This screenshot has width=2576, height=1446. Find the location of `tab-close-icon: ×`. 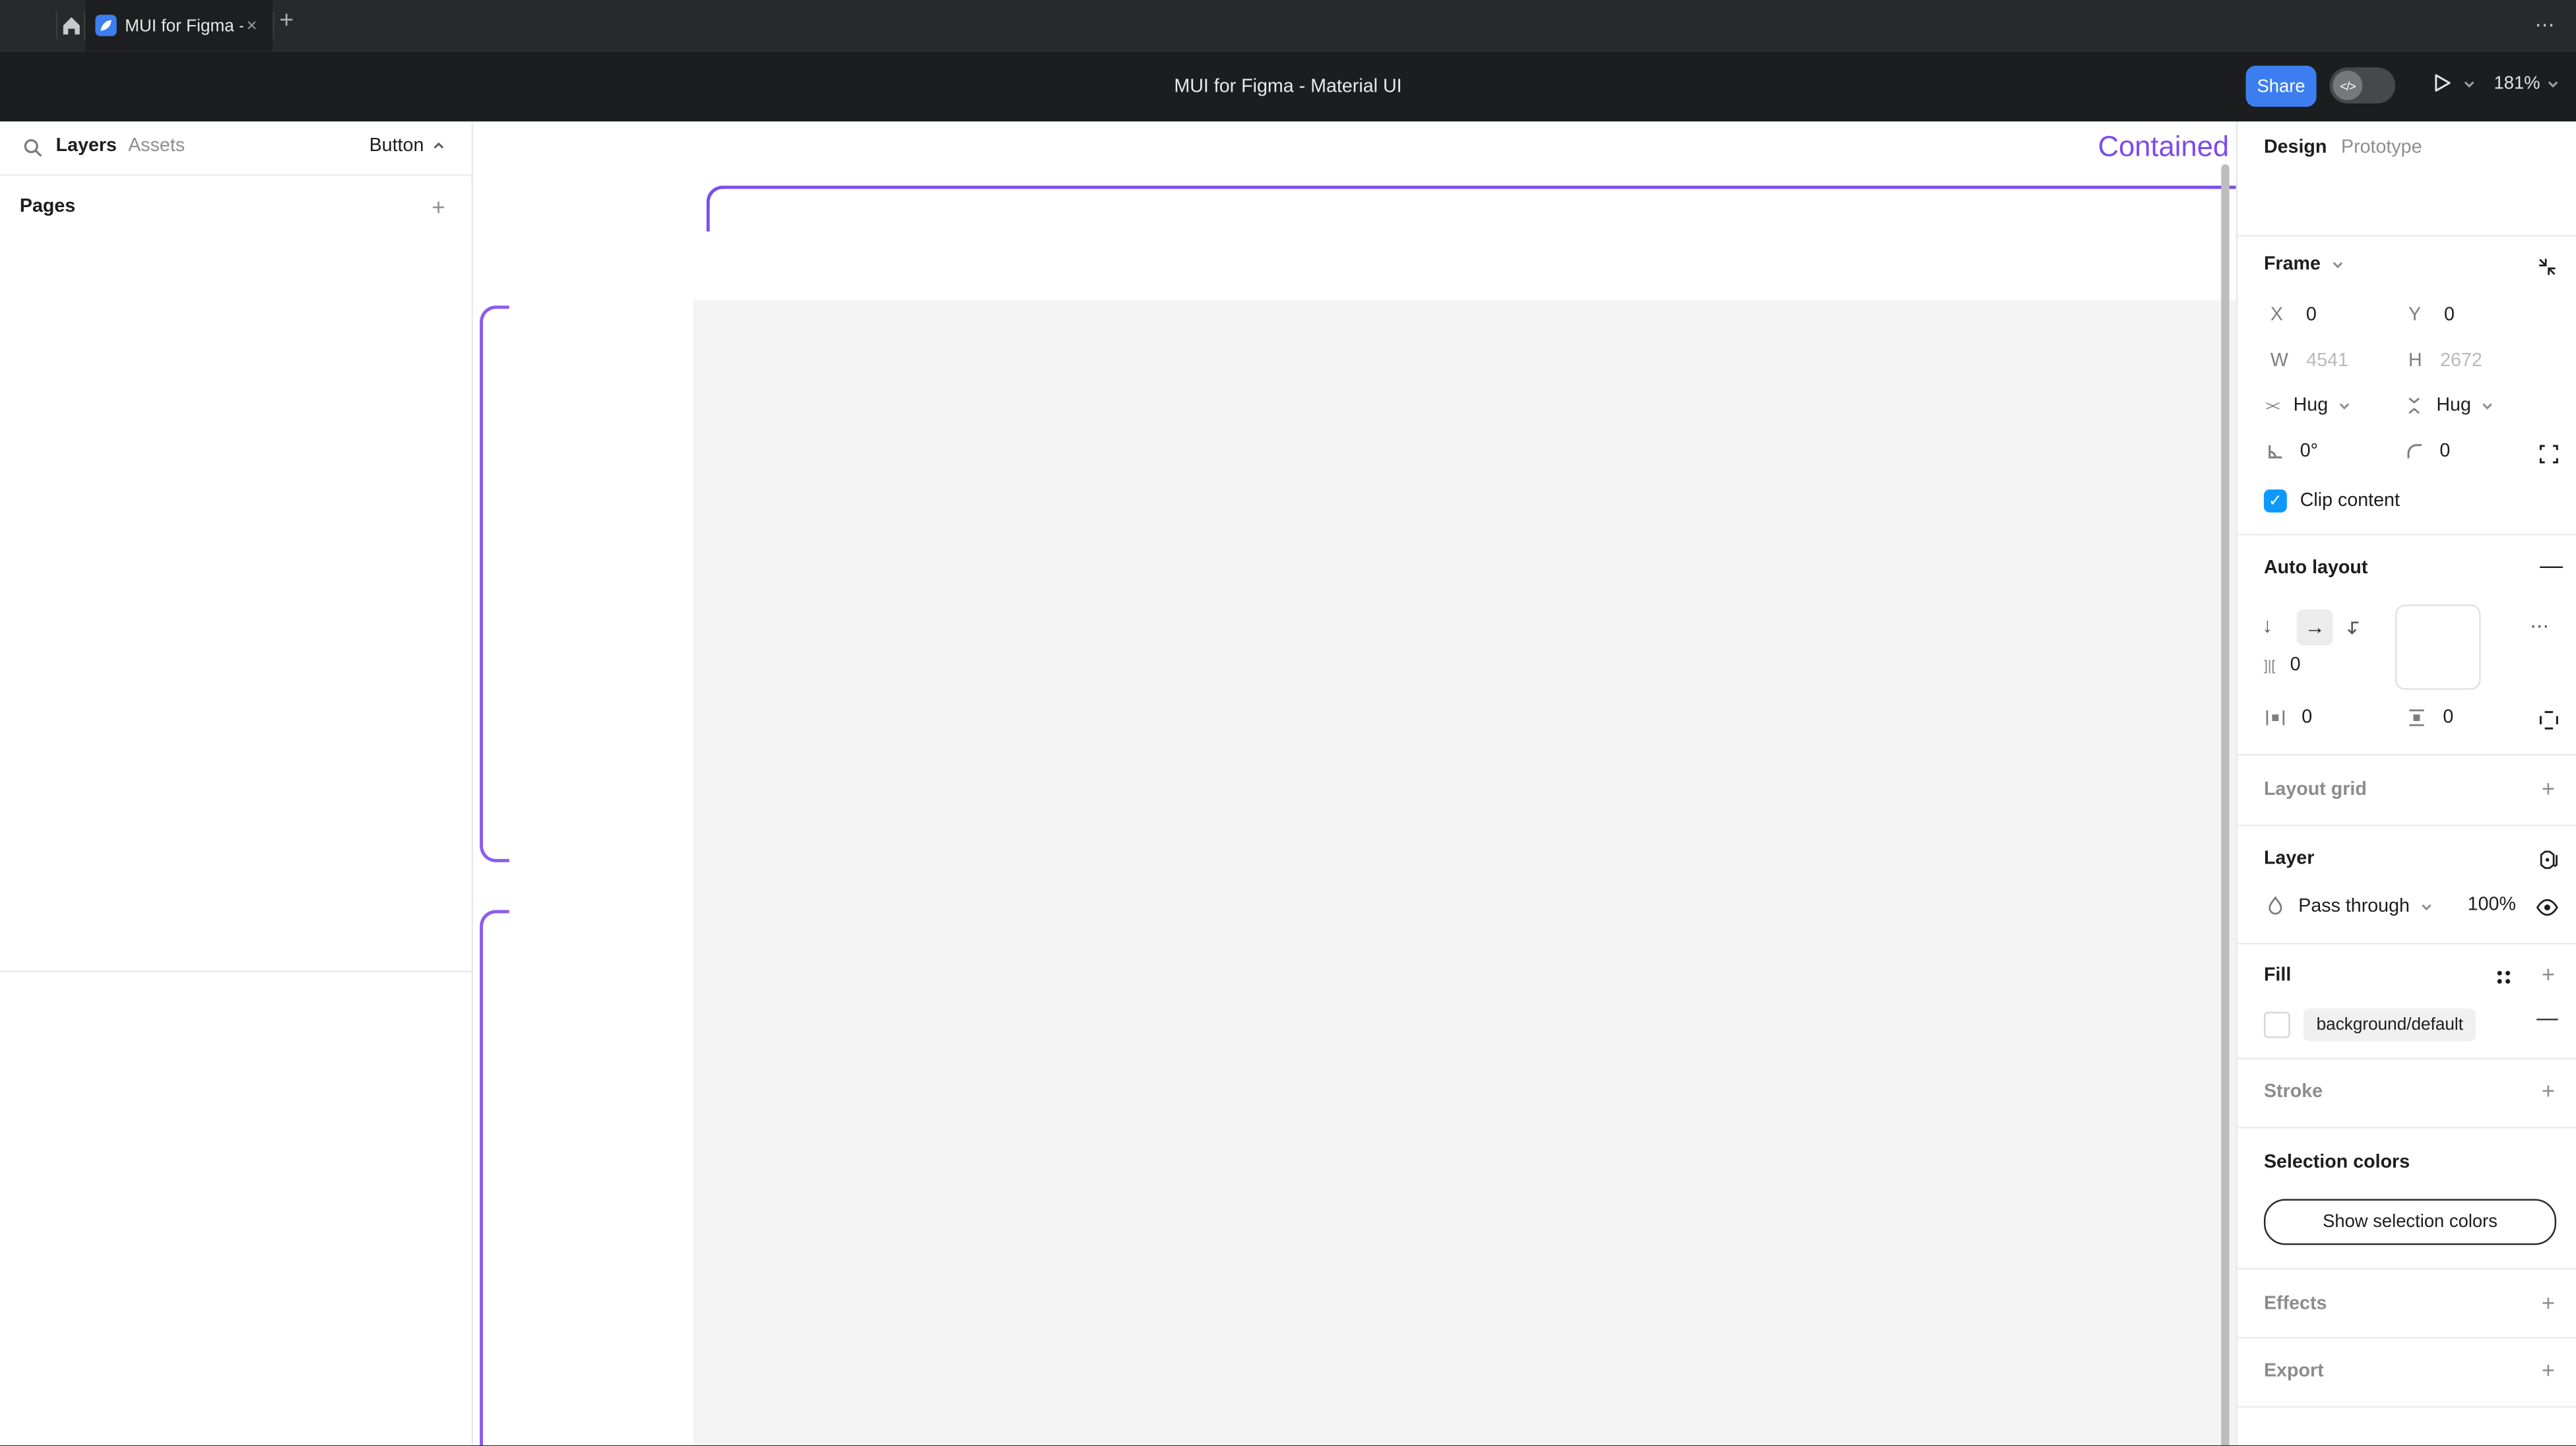

tab-close-icon: × is located at coordinates (251, 25).